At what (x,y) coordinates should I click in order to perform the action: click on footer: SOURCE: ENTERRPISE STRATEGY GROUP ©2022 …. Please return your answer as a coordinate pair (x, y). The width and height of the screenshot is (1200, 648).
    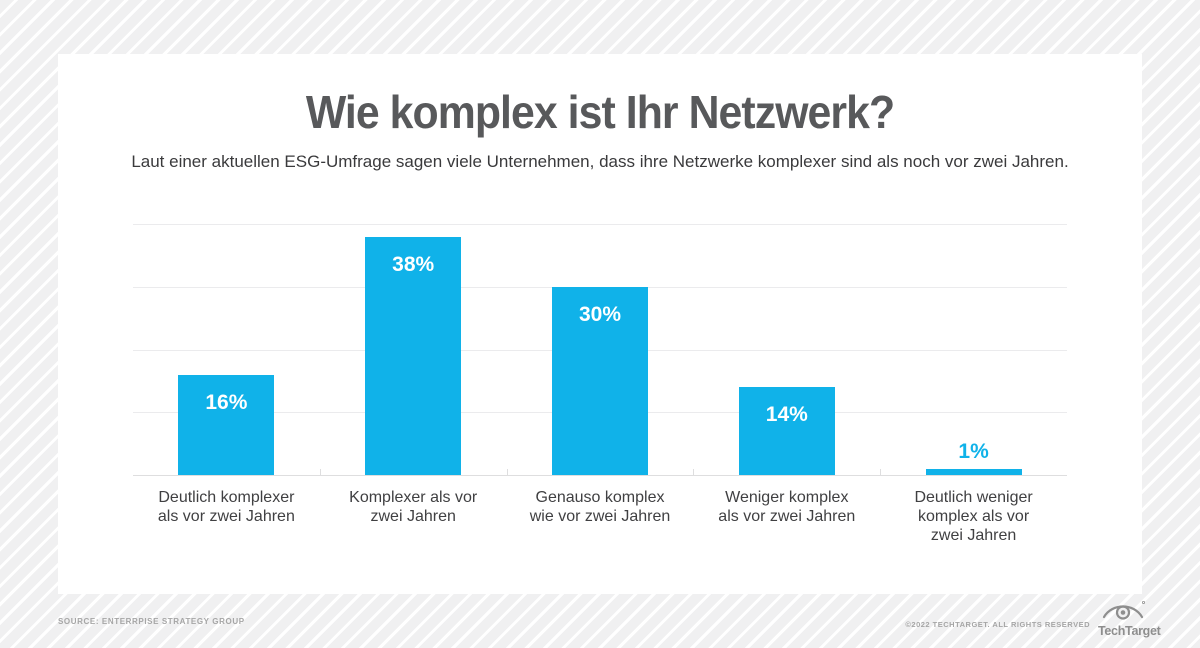
    Looking at the image, I should click on (609, 621).